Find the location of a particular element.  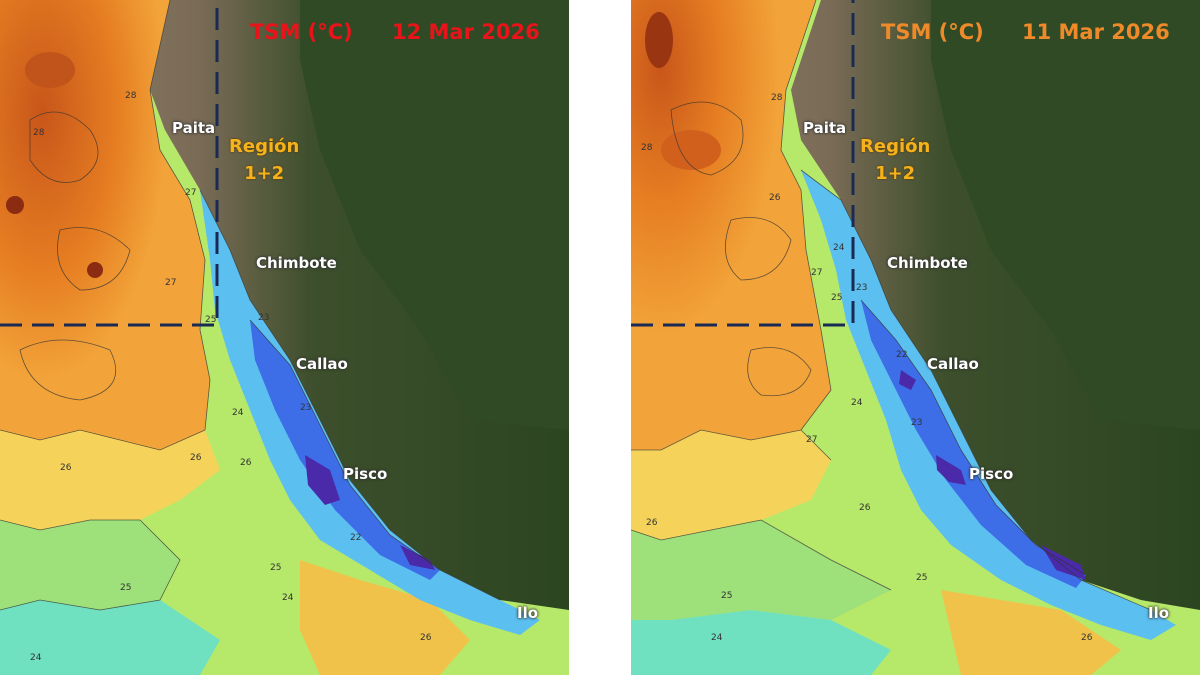

sst-21-core-callao is located at coordinates (907, 380).